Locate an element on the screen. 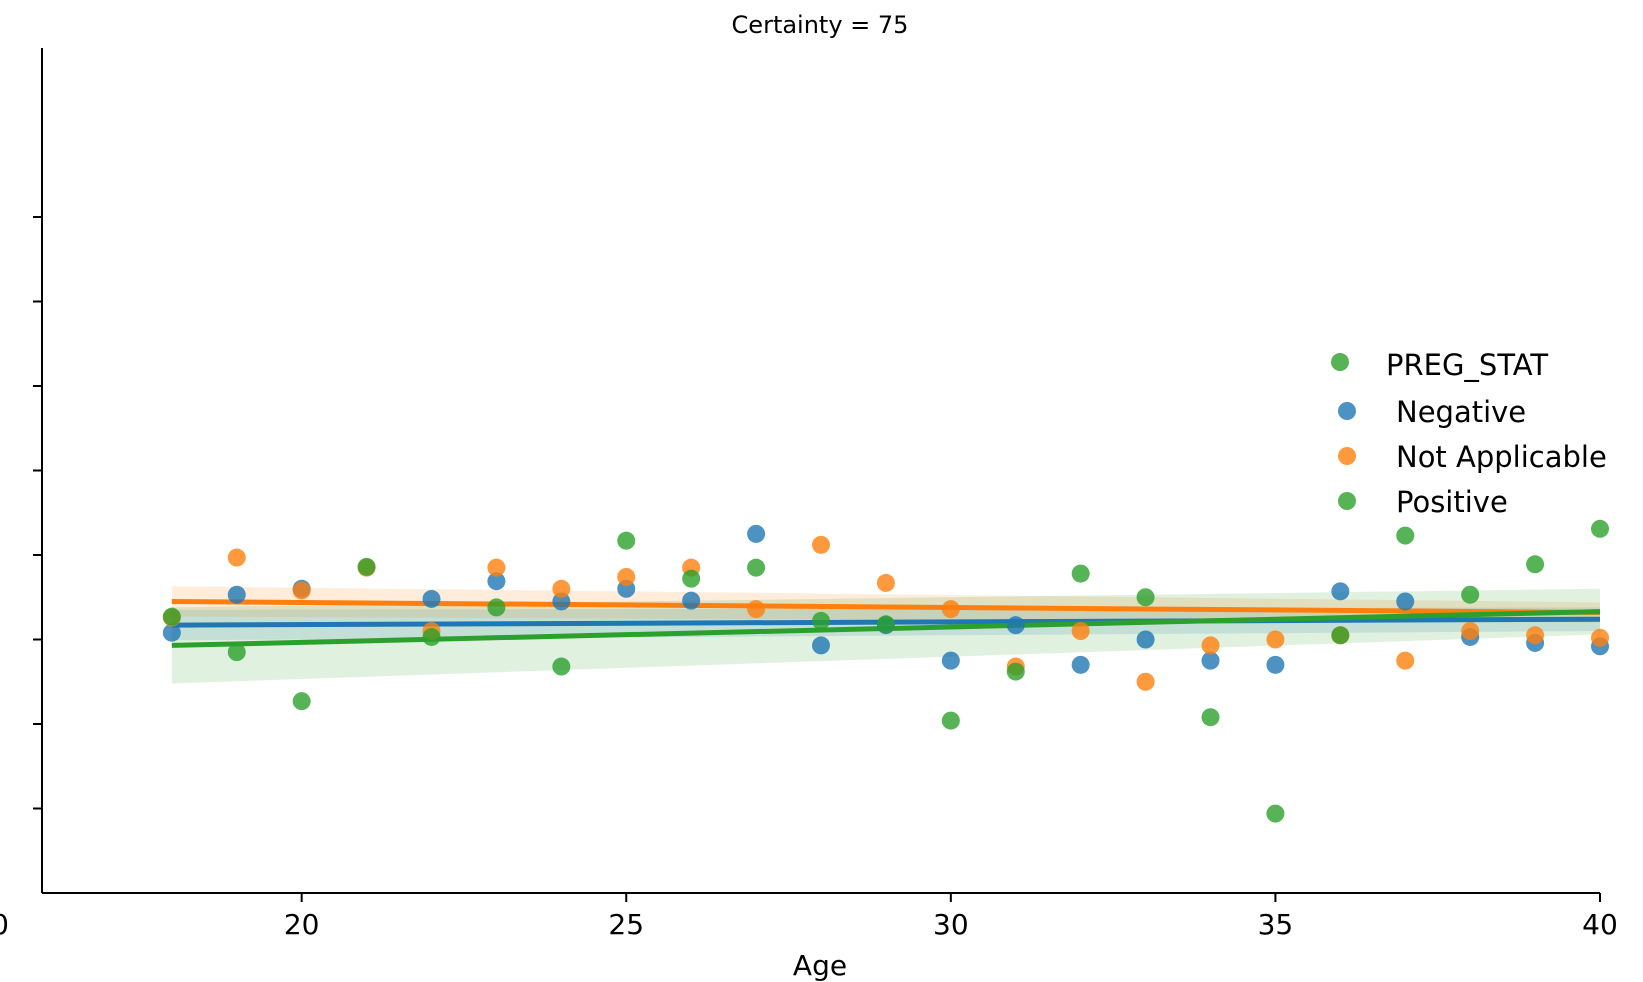 The image size is (1643, 982). x-tick-label: 35 is located at coordinates (1276, 924).